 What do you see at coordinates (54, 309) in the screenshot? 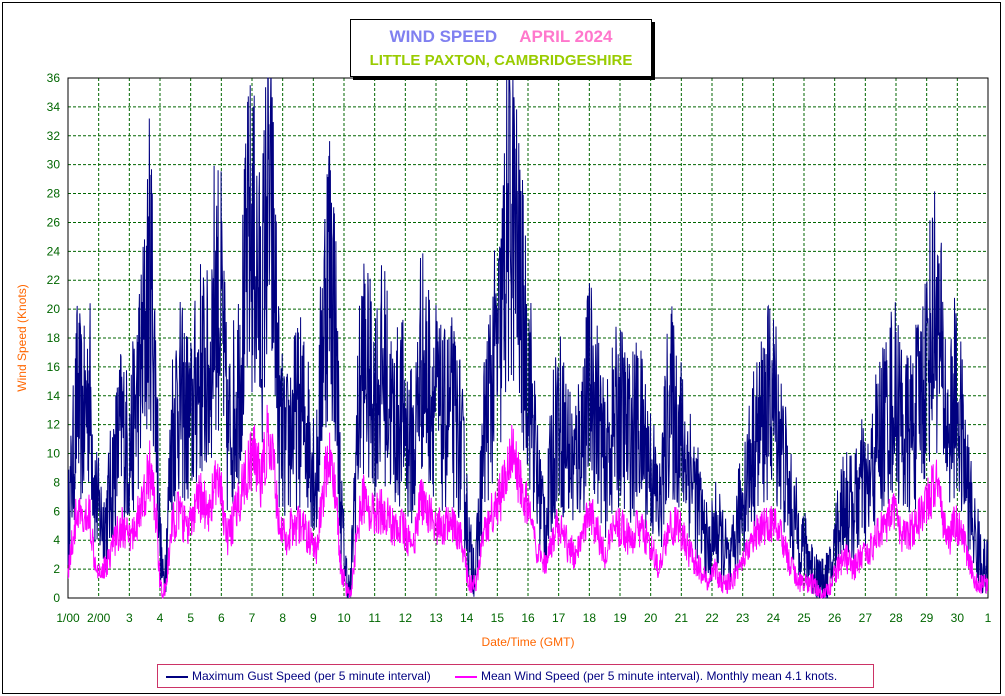
I see `y-tick-label: 20` at bounding box center [54, 309].